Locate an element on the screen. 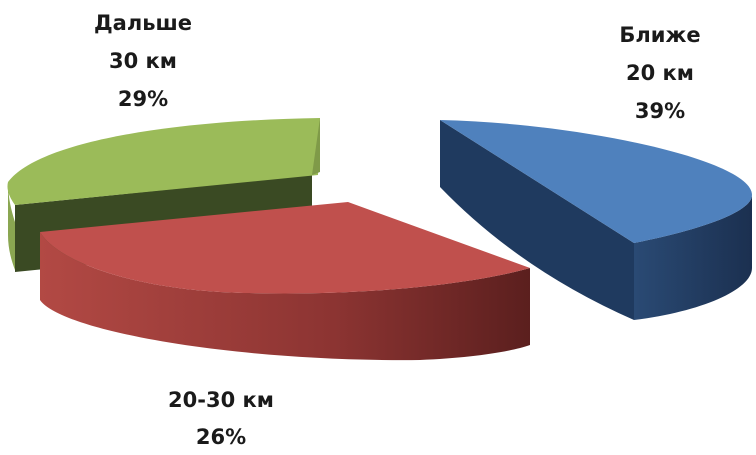 Image resolution: width=756 pixels, height=455 pixels. label-dalshe-line2: 30 км is located at coordinates (143, 61).